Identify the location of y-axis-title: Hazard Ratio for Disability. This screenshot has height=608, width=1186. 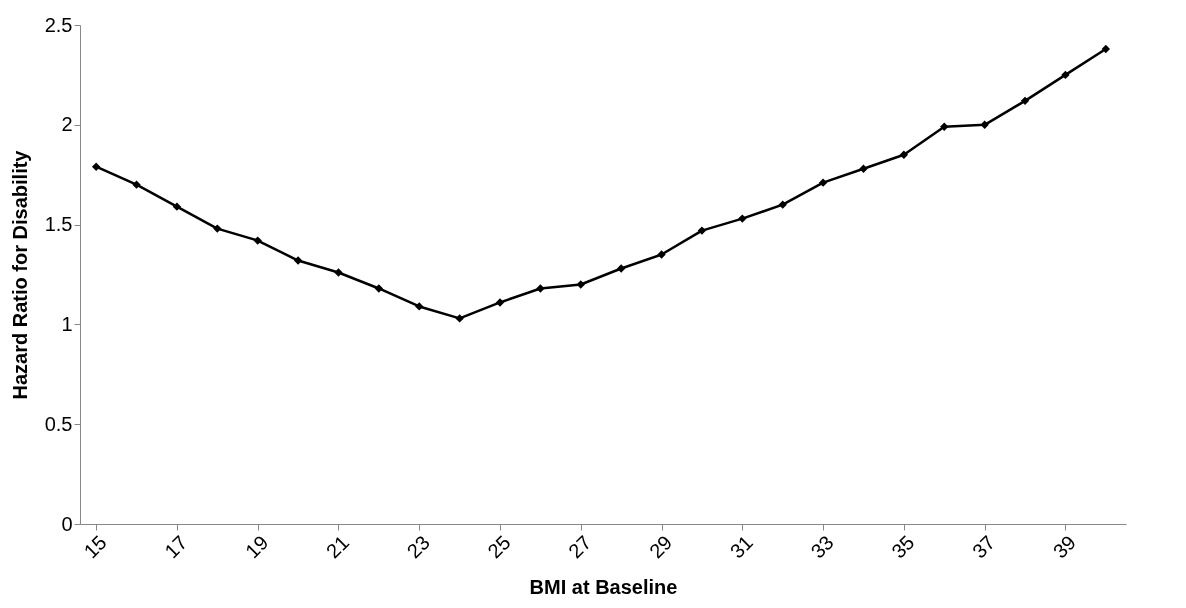
(19, 274).